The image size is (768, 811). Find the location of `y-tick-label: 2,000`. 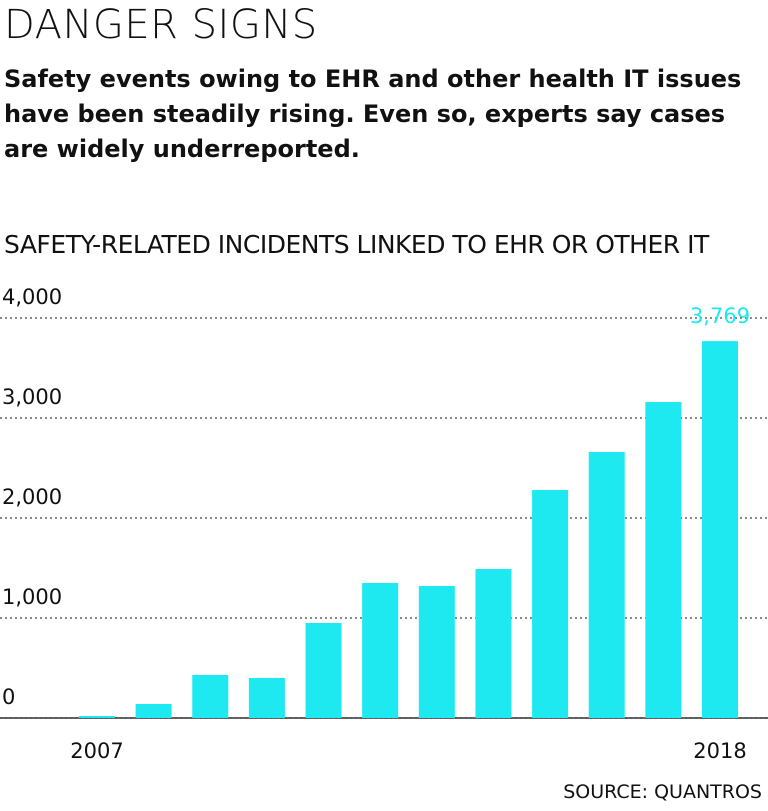

y-tick-label: 2,000 is located at coordinates (32, 497).